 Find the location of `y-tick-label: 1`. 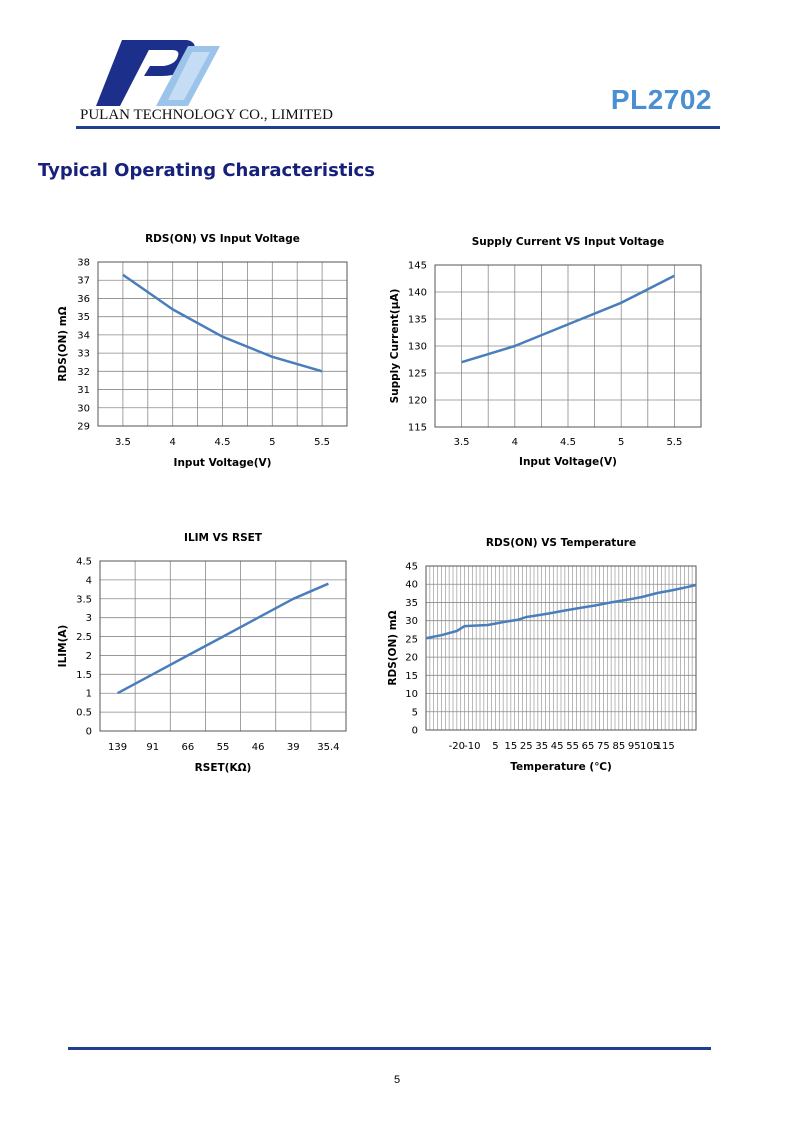

y-tick-label: 1 is located at coordinates (89, 694).